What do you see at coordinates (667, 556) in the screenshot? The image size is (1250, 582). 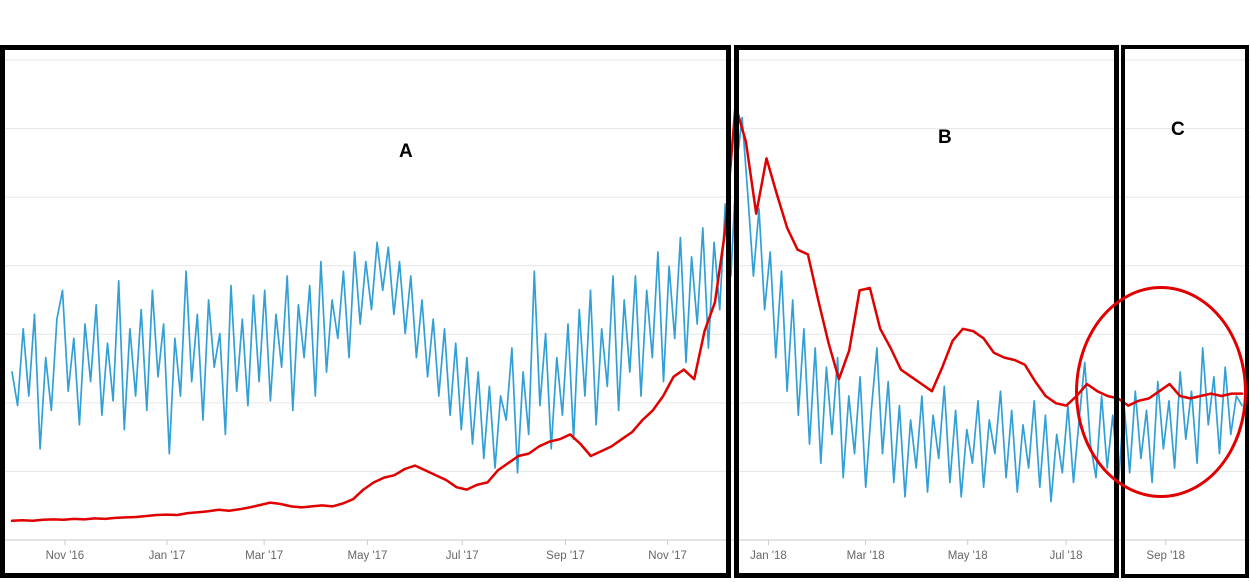 I see `x-axis-label: Nov '17` at bounding box center [667, 556].